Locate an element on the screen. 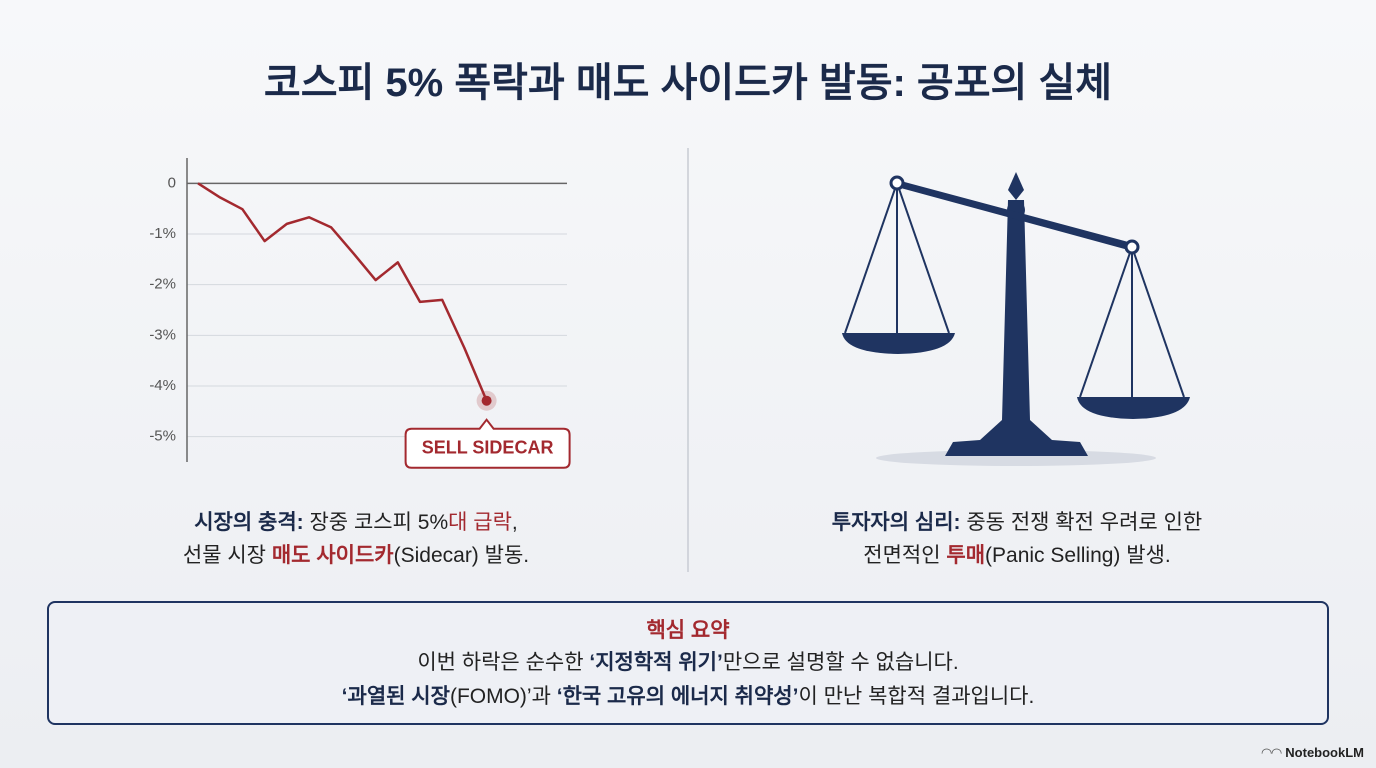 This screenshot has height=768, width=1376. text-line: 이번 하락은 순수한 ‘지정학적 위기’만으로 설명할 수 없습니다. is located at coordinates (688, 663).